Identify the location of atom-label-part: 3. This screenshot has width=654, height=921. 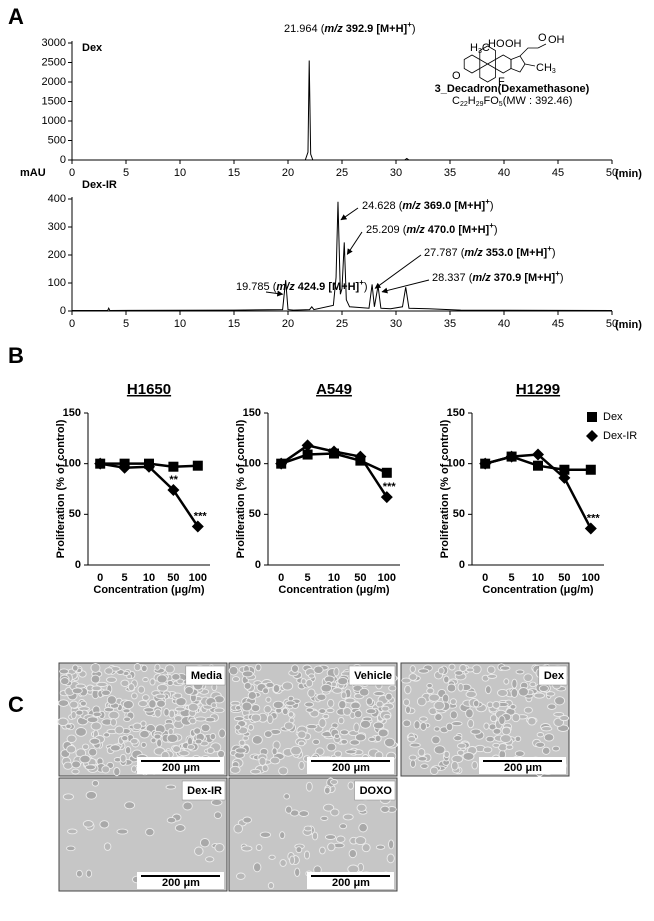
(480, 51).